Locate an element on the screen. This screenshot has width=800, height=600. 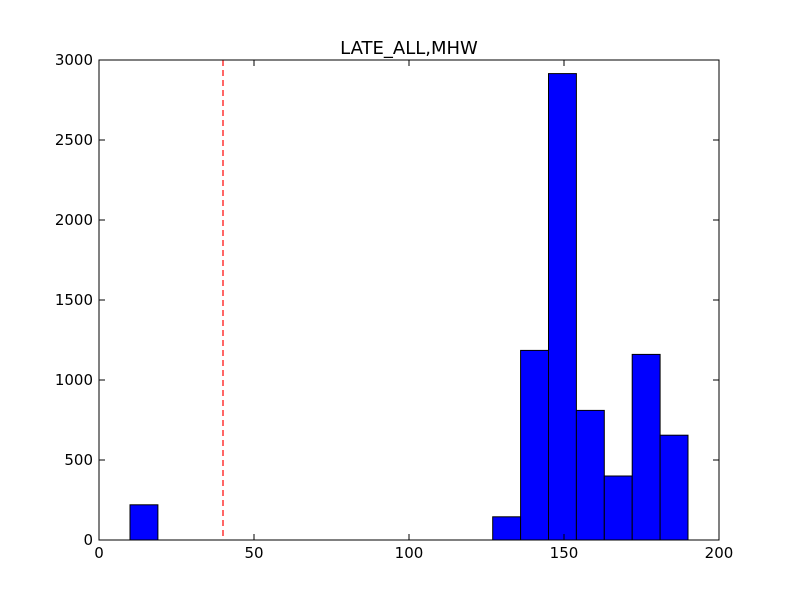
x-tick-label: 200 is located at coordinates (719, 553).